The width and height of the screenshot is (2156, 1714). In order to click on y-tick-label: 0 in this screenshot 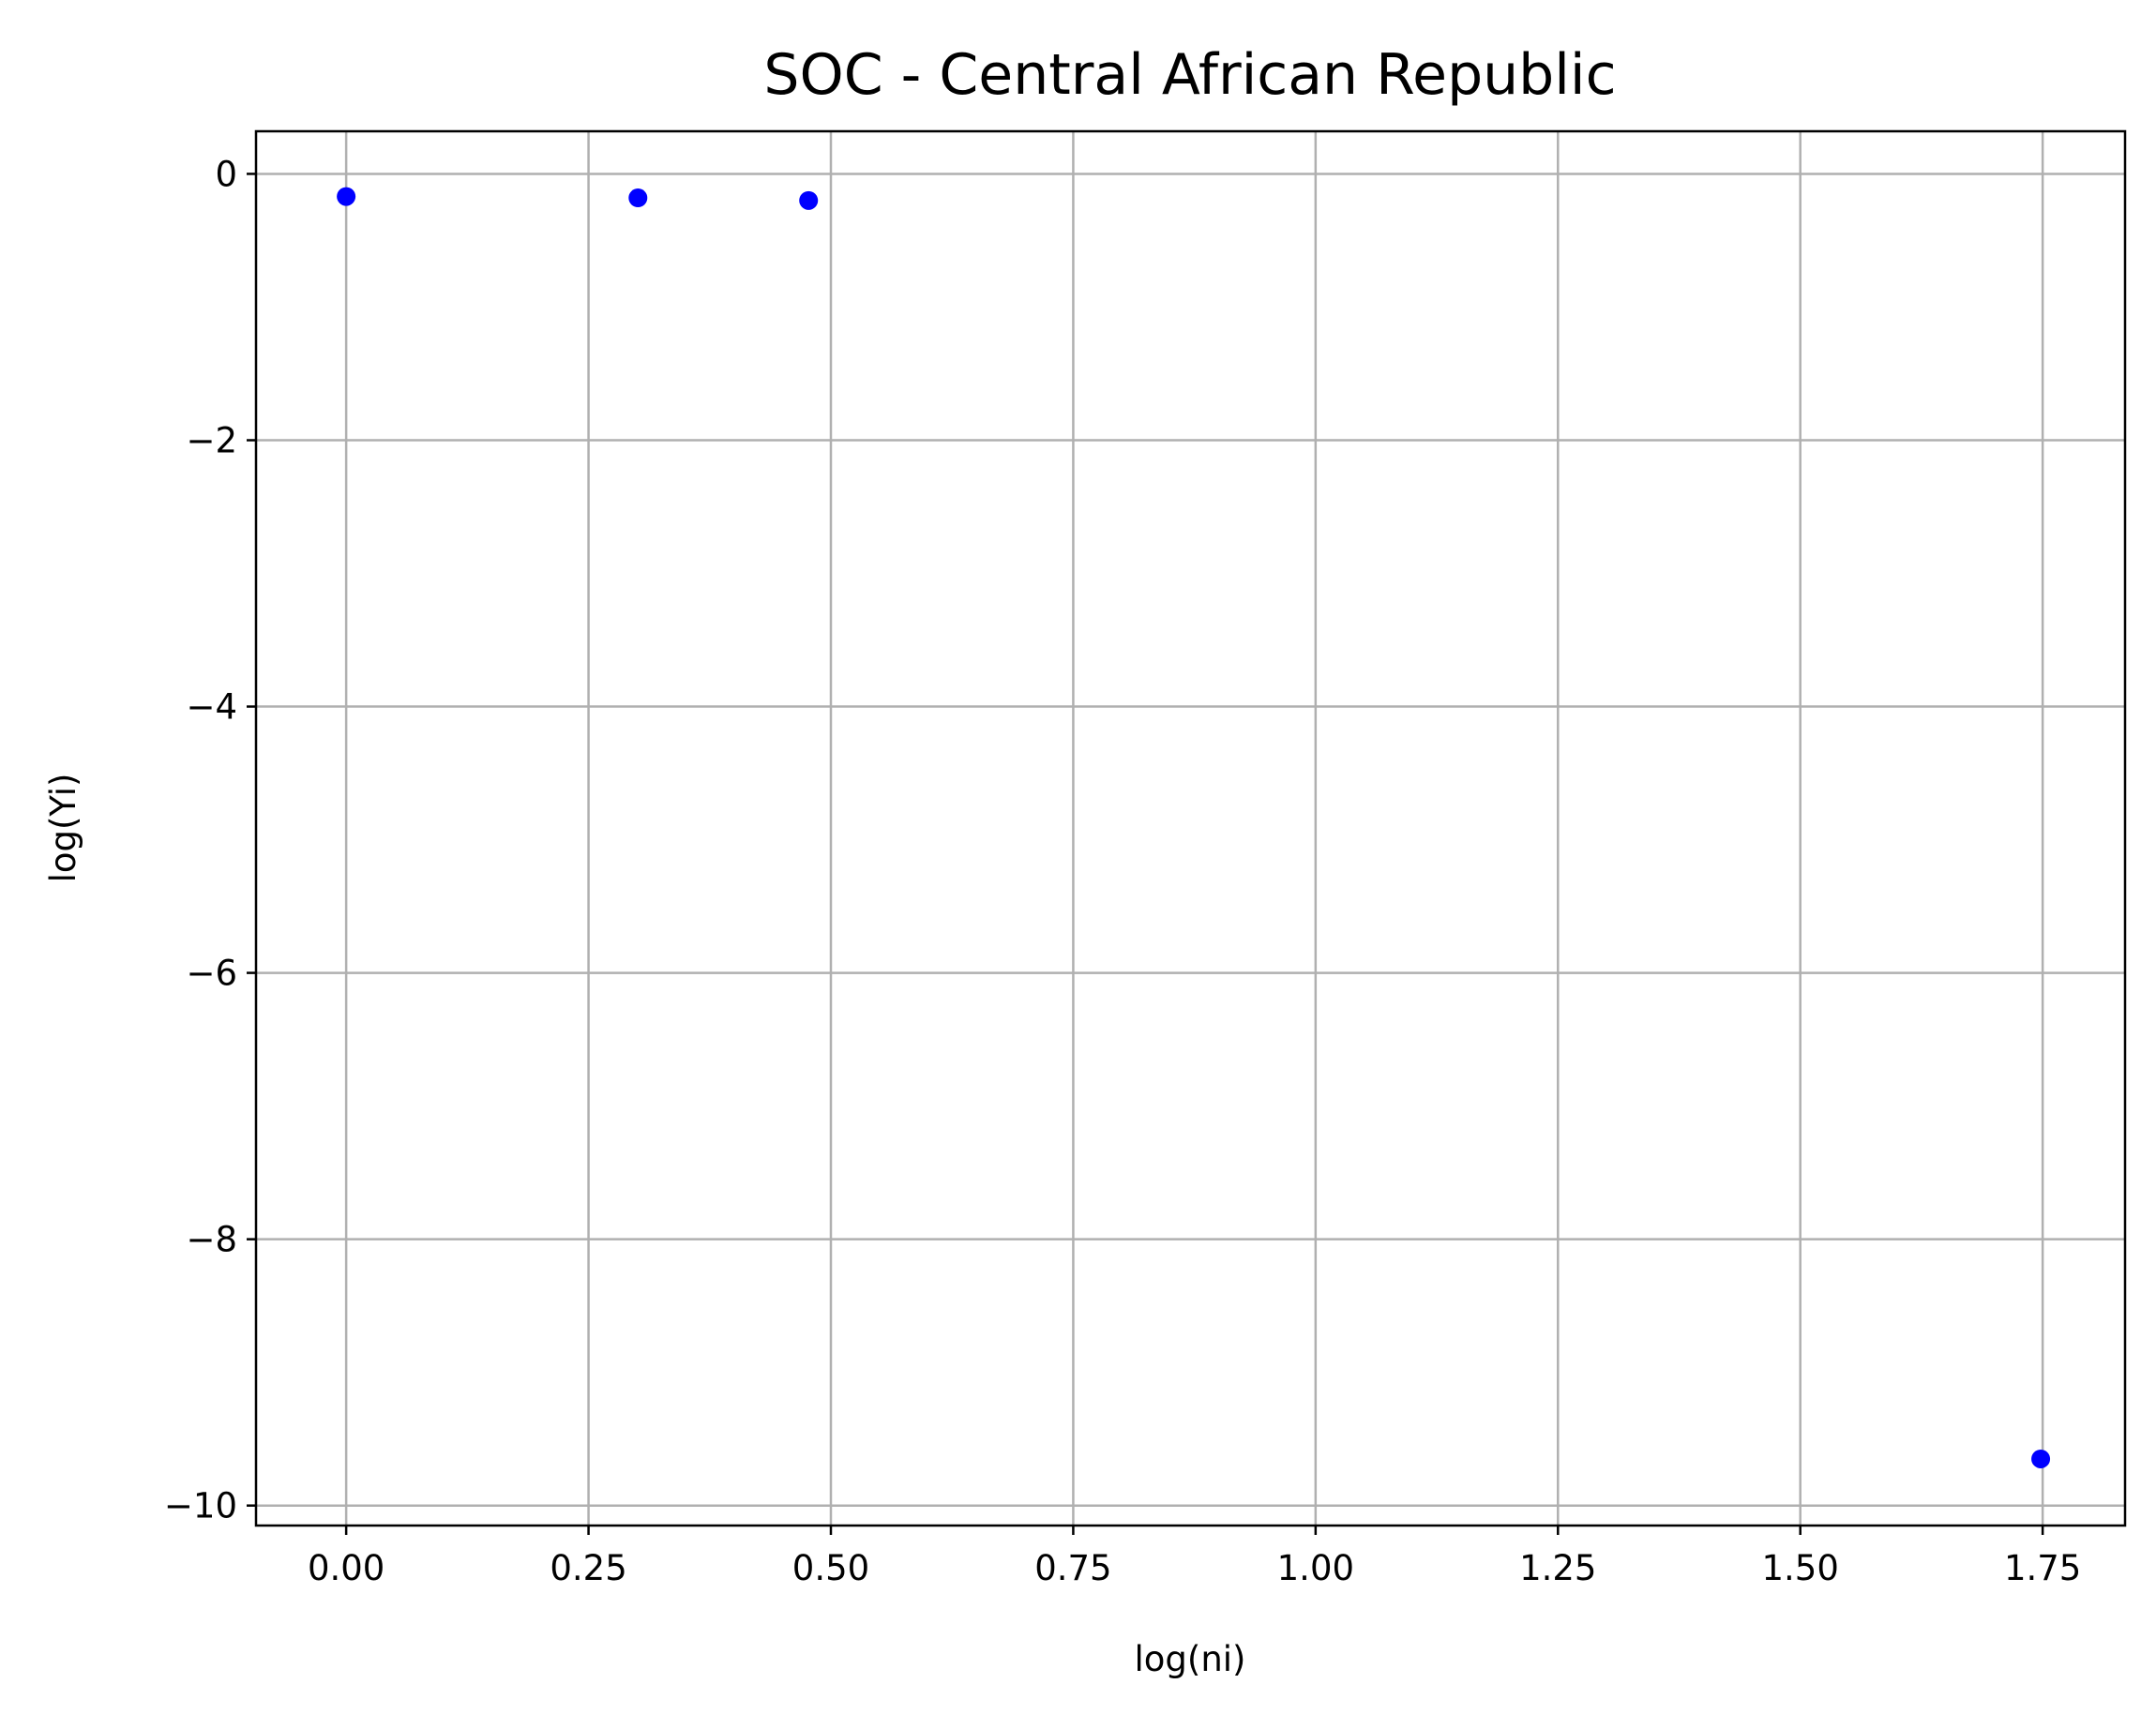, I will do `click(226, 174)`.